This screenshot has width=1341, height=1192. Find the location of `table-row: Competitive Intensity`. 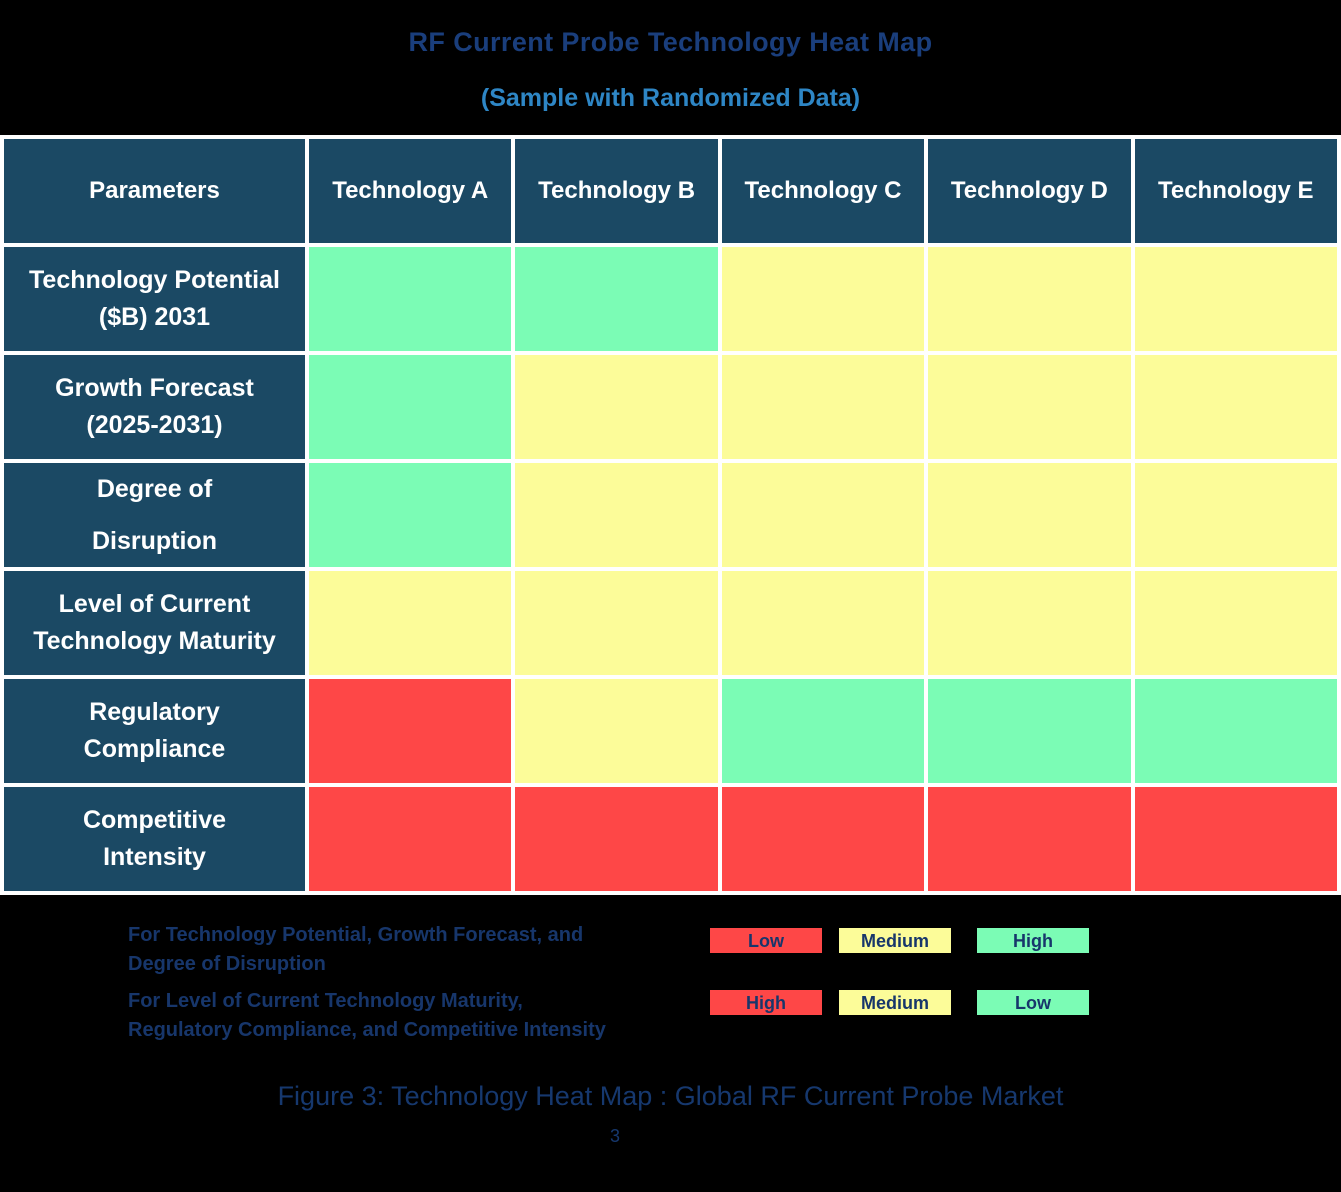

table-row: Competitive Intensity is located at coordinates (670, 839).